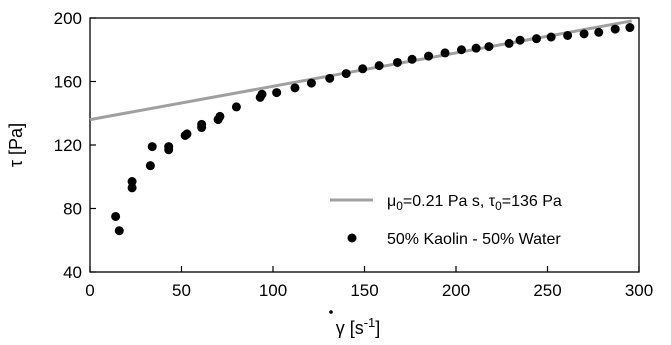 This screenshot has height=345, width=671. What do you see at coordinates (72, 209) in the screenshot?
I see `y-tick-label: 80` at bounding box center [72, 209].